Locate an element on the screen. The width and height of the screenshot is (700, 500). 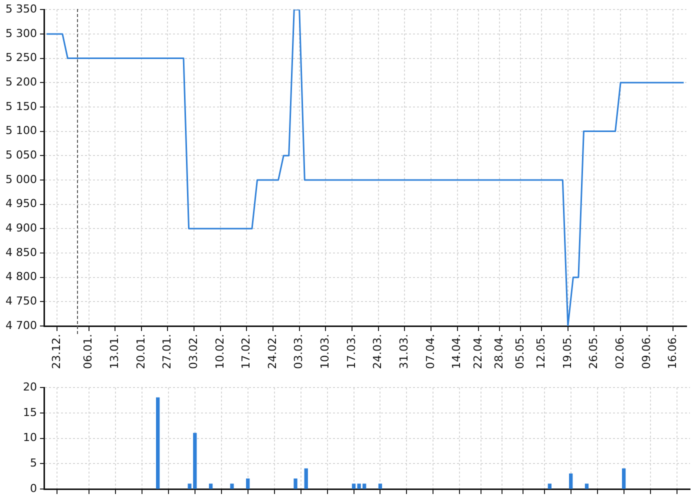
y-tick-label: 0 is located at coordinates (33, 488).